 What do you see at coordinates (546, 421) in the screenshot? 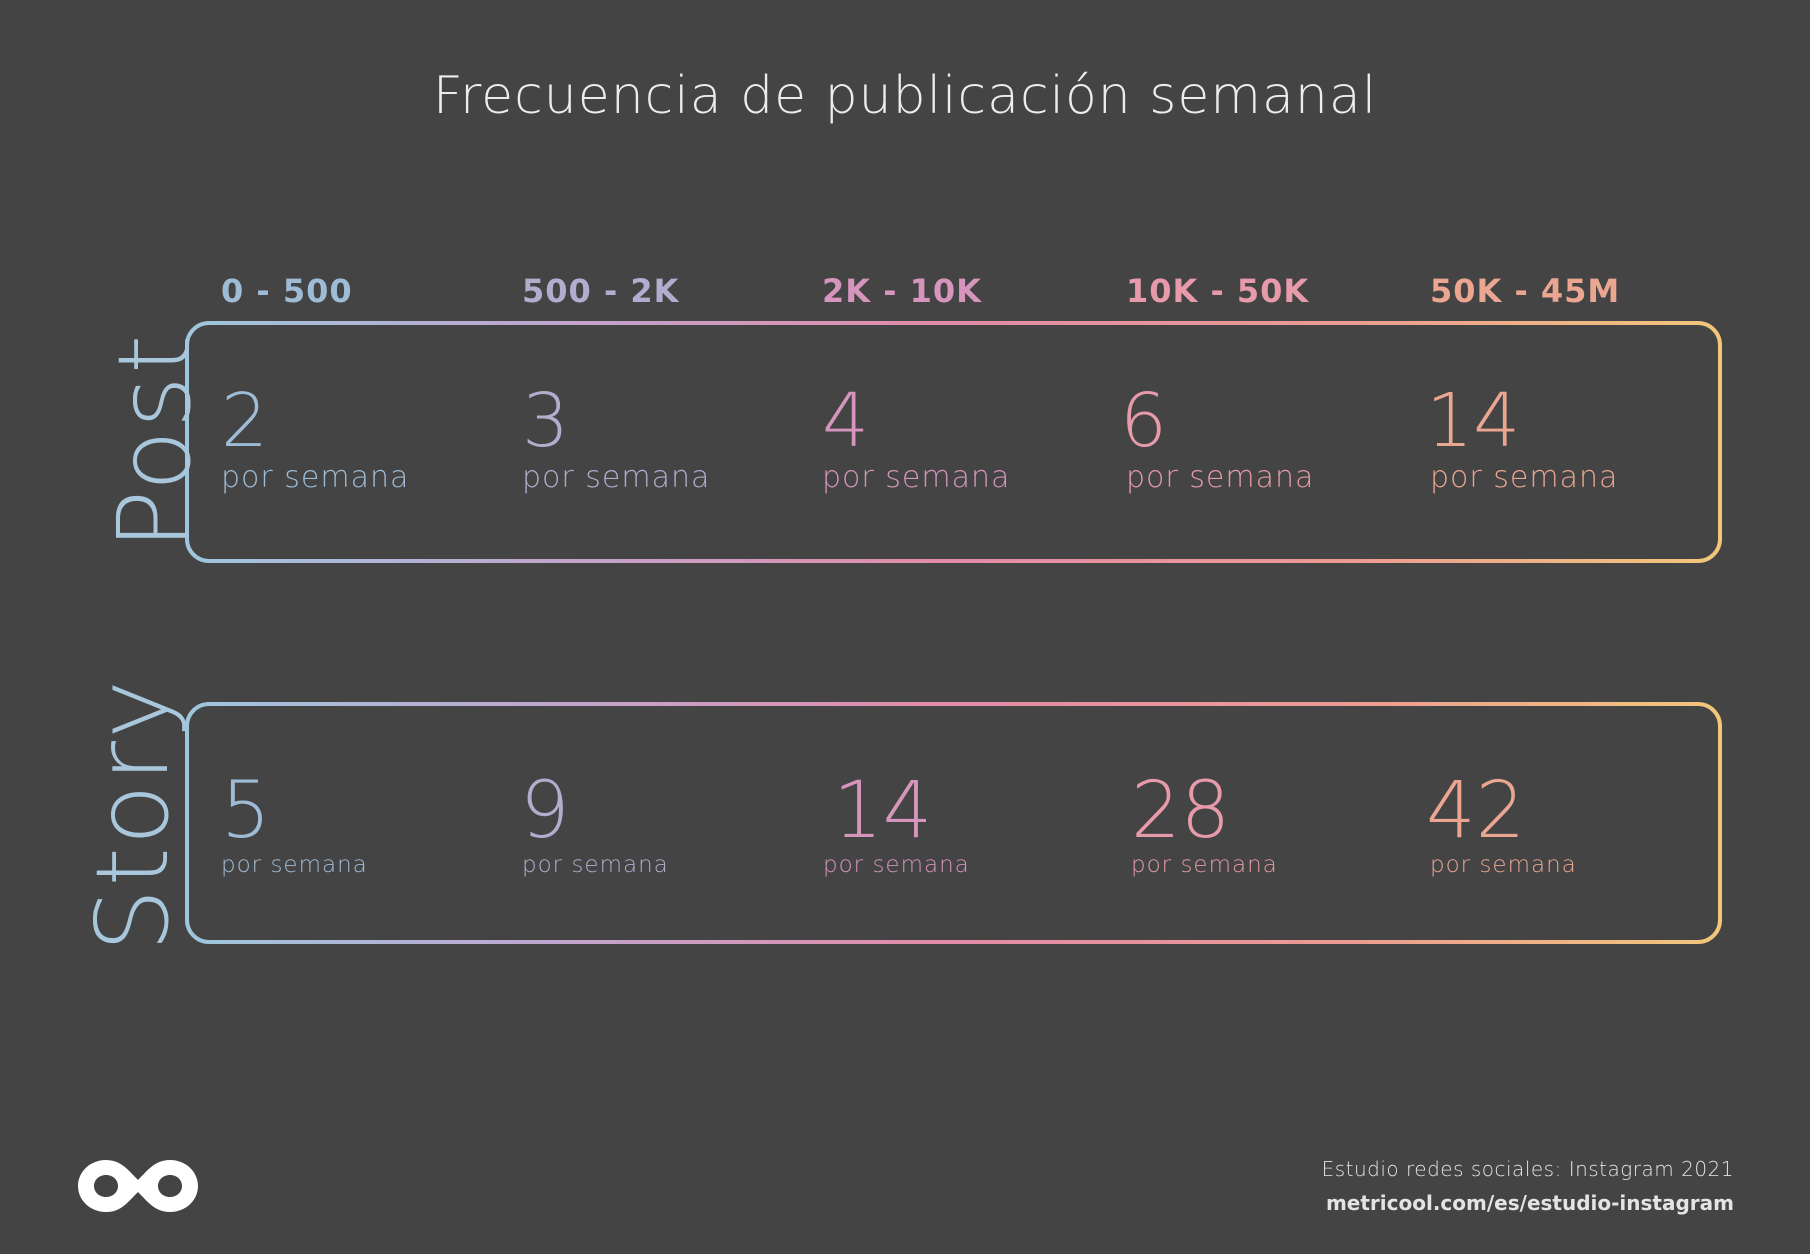
I see `post-value: 3` at bounding box center [546, 421].